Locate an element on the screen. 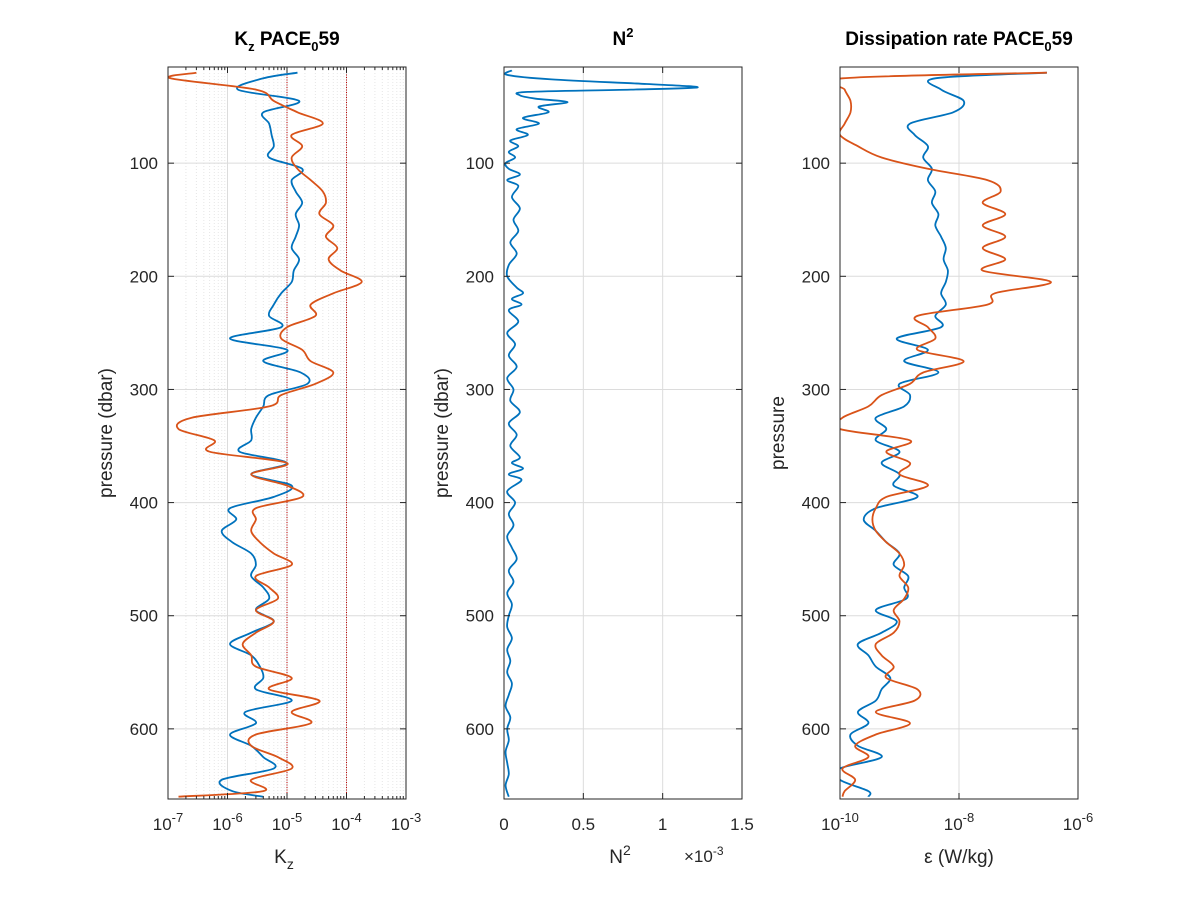 The image size is (1200, 900). n2-x-tick-label: 0.5 is located at coordinates (584, 824).